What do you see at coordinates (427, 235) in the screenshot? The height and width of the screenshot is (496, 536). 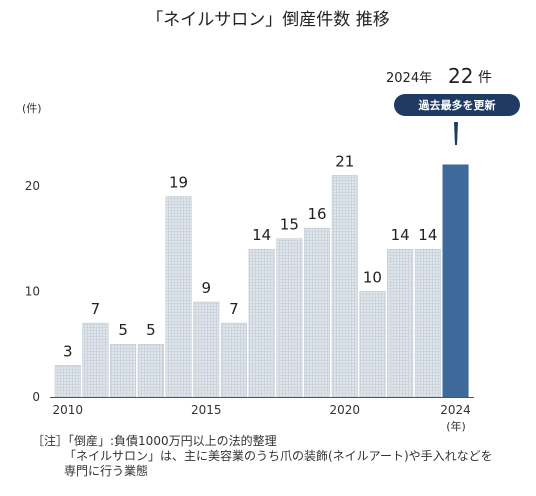 I see `data-label-2023: 14` at bounding box center [427, 235].